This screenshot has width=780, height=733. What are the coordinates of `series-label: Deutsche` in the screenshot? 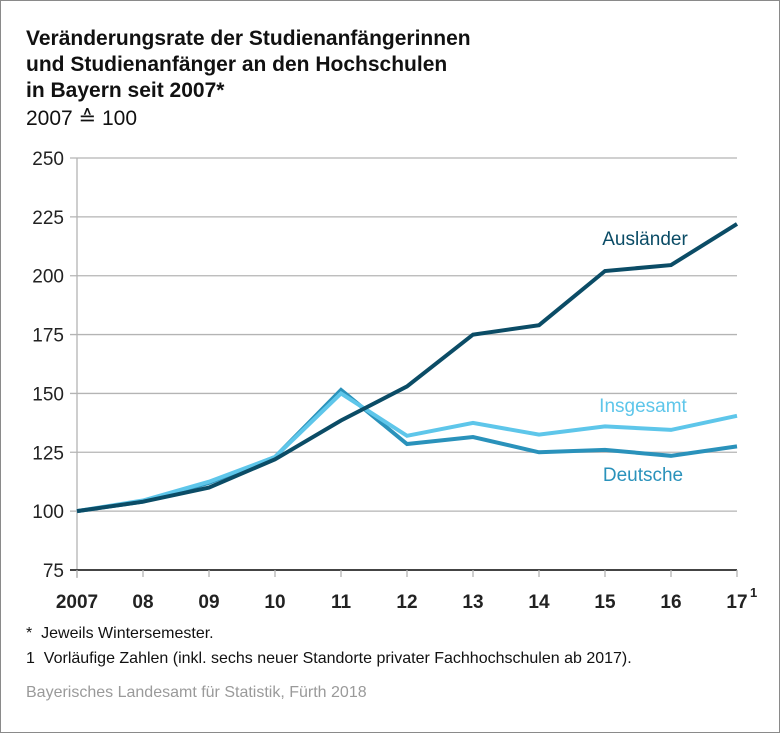 It's located at (643, 475).